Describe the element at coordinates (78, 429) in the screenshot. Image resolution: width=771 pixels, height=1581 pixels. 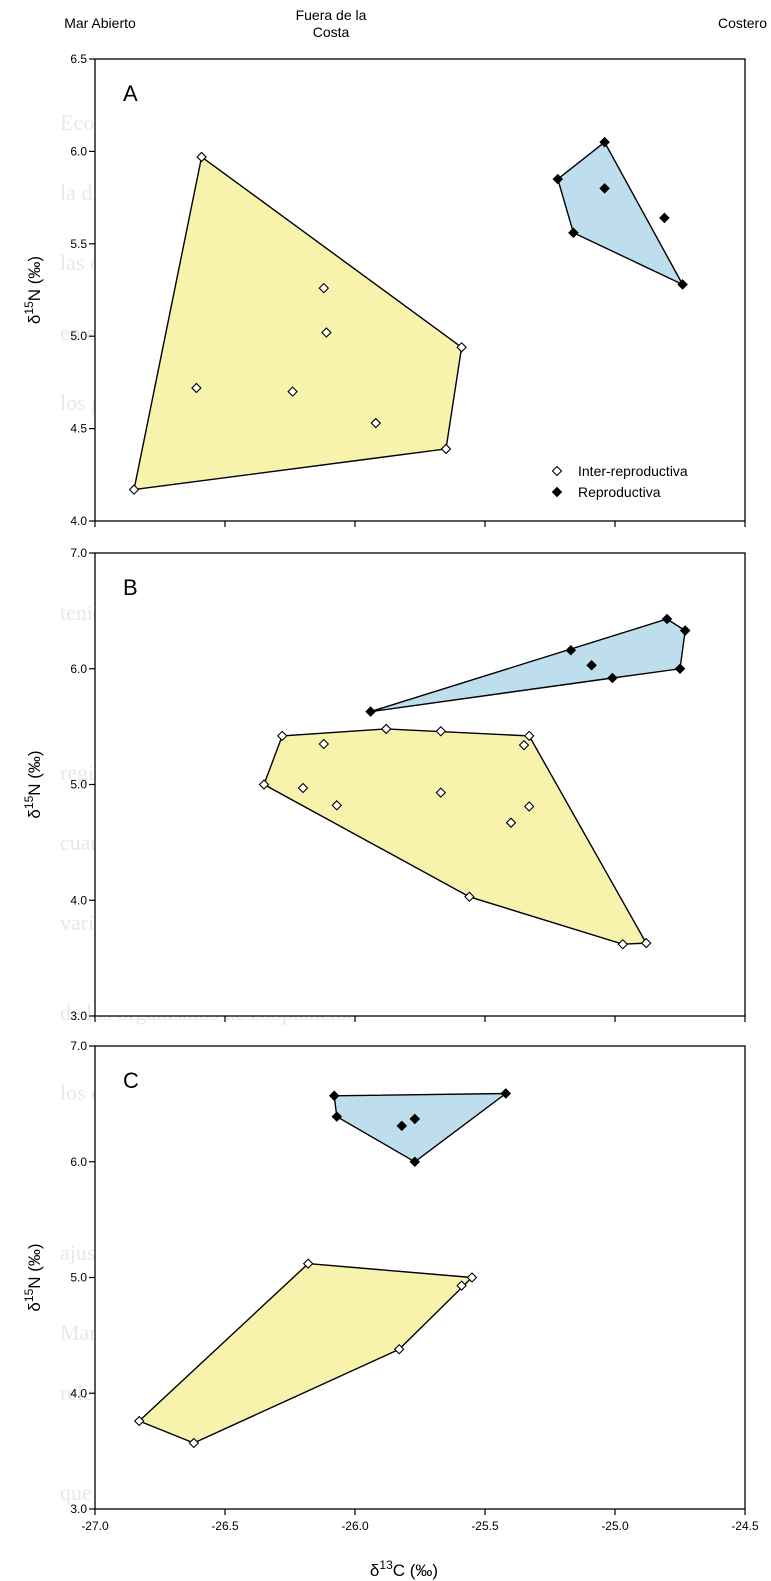
I see `y-tick-label: 4.5` at that location.